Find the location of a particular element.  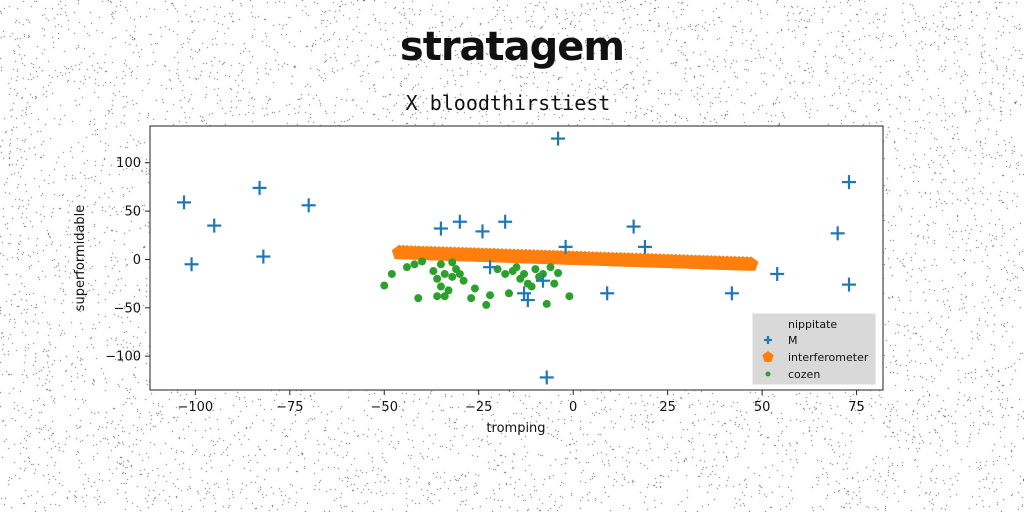

y-tick-label: 100 is located at coordinates (128, 163).